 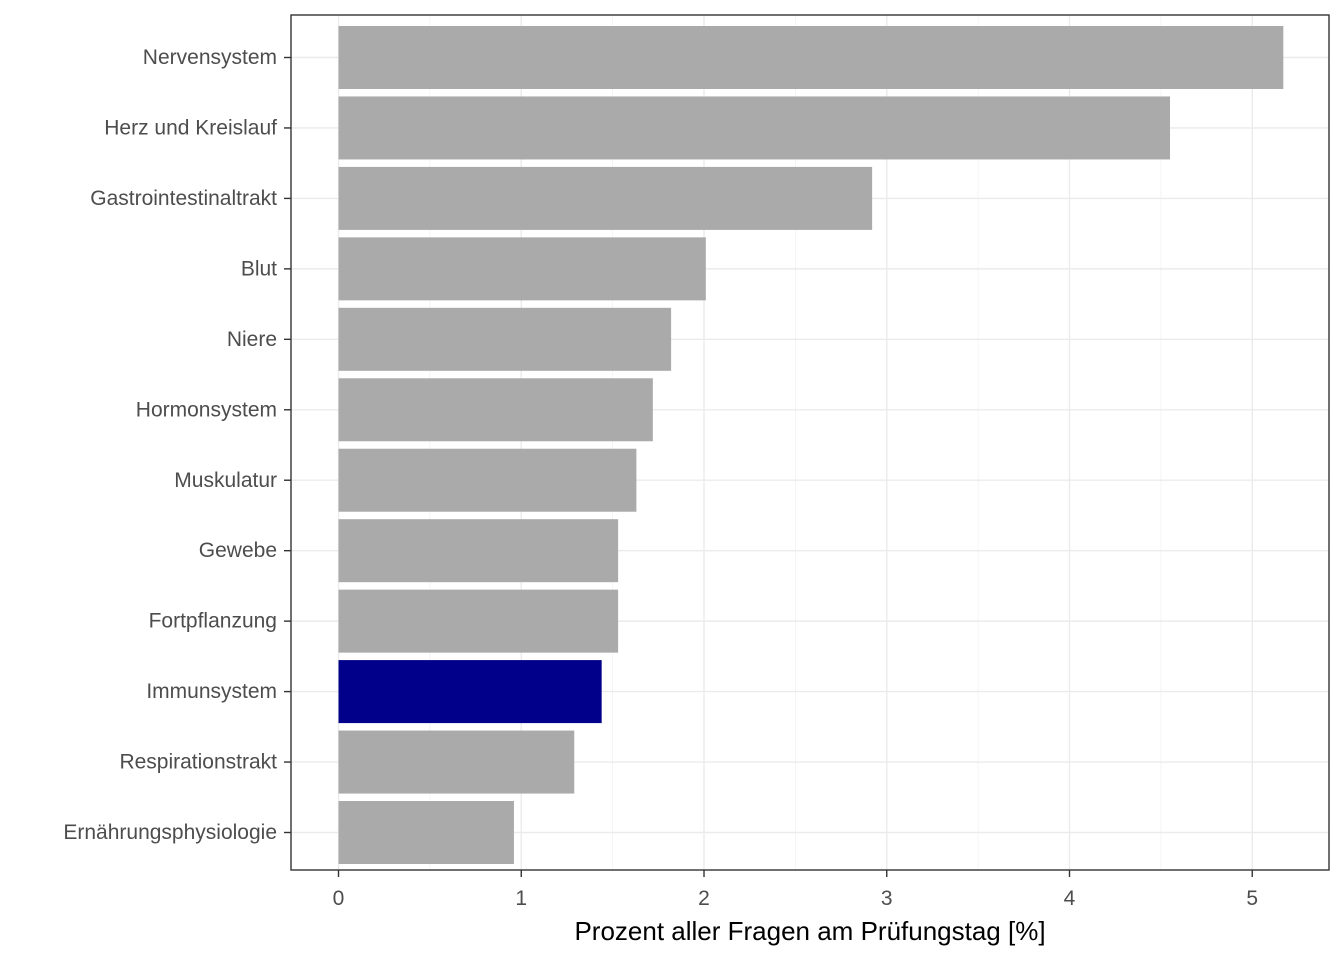 What do you see at coordinates (754, 128) in the screenshot?
I see `bar-herz-und-kreislauf` at bounding box center [754, 128].